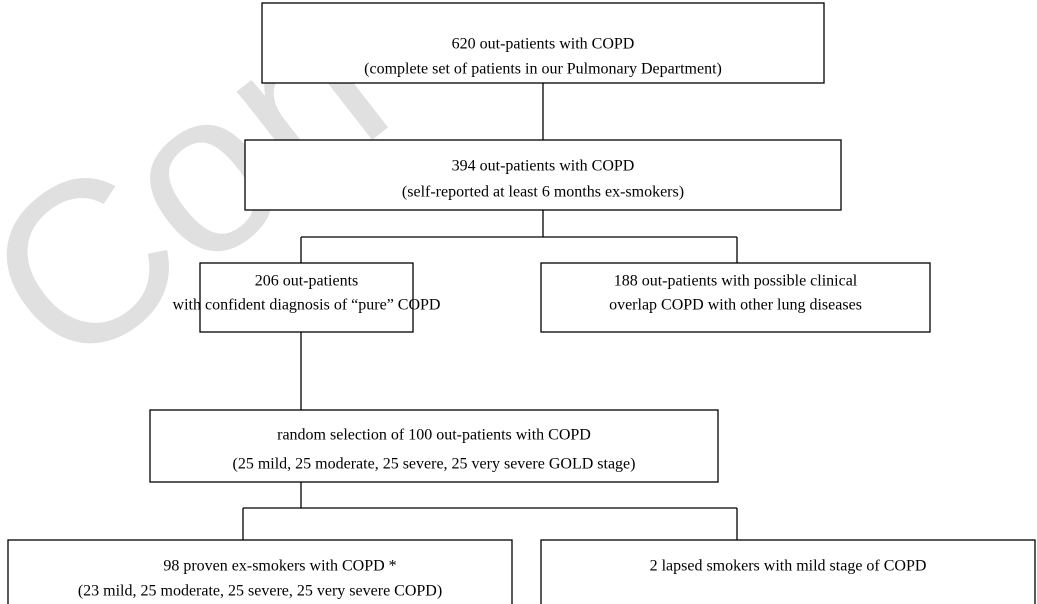 This screenshot has width=1037, height=604. I want to click on node-label: 188 out-patients with possible clinical, so click(736, 281).